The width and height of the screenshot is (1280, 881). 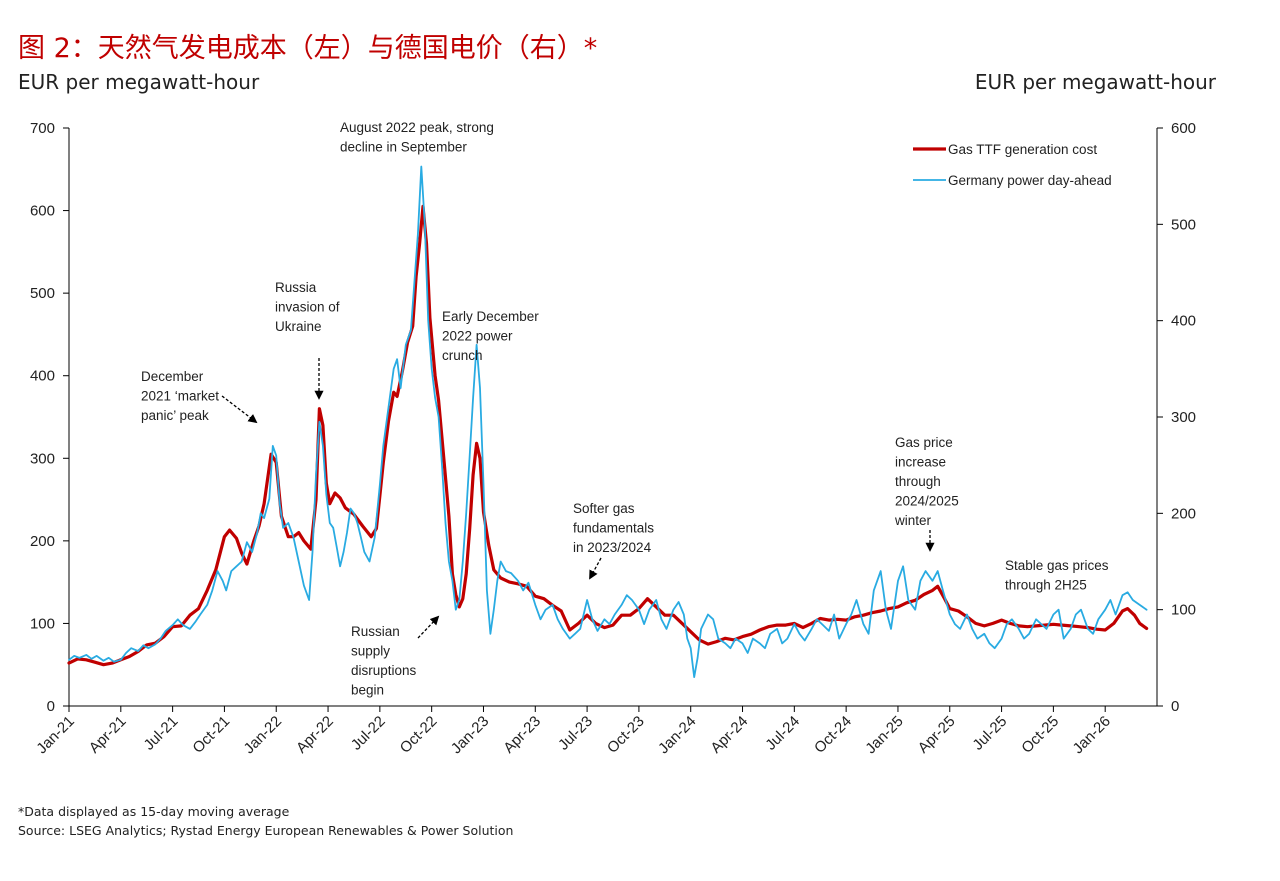 What do you see at coordinates (42, 623) in the screenshot?
I see `y-left-tick-label: 100` at bounding box center [42, 623].